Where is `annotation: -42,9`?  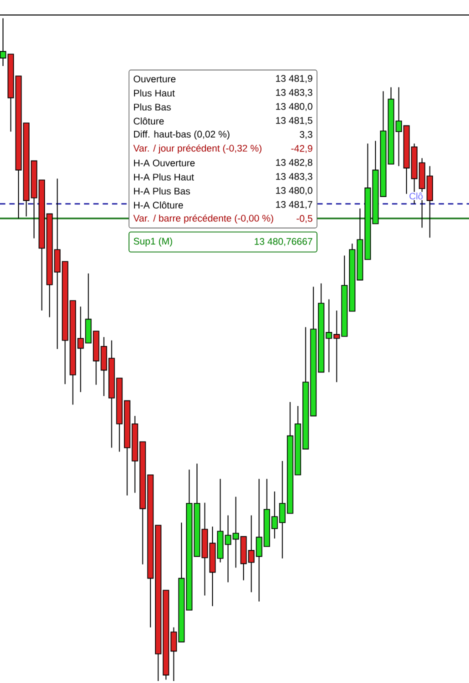
annotation: -42,9 is located at coordinates (301, 149).